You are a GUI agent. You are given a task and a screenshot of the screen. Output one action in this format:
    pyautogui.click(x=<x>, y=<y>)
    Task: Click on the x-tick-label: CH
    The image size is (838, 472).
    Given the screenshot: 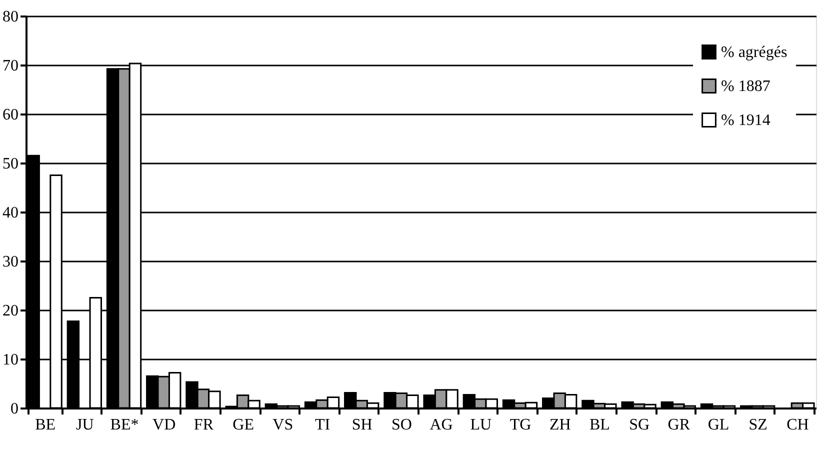 What is the action you would take?
    pyautogui.click(x=798, y=425)
    